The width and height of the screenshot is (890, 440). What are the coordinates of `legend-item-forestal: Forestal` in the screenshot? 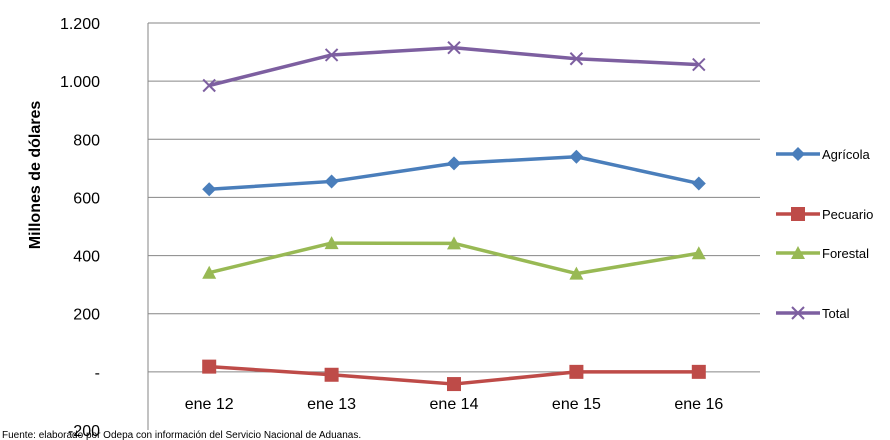 It's located at (822, 253).